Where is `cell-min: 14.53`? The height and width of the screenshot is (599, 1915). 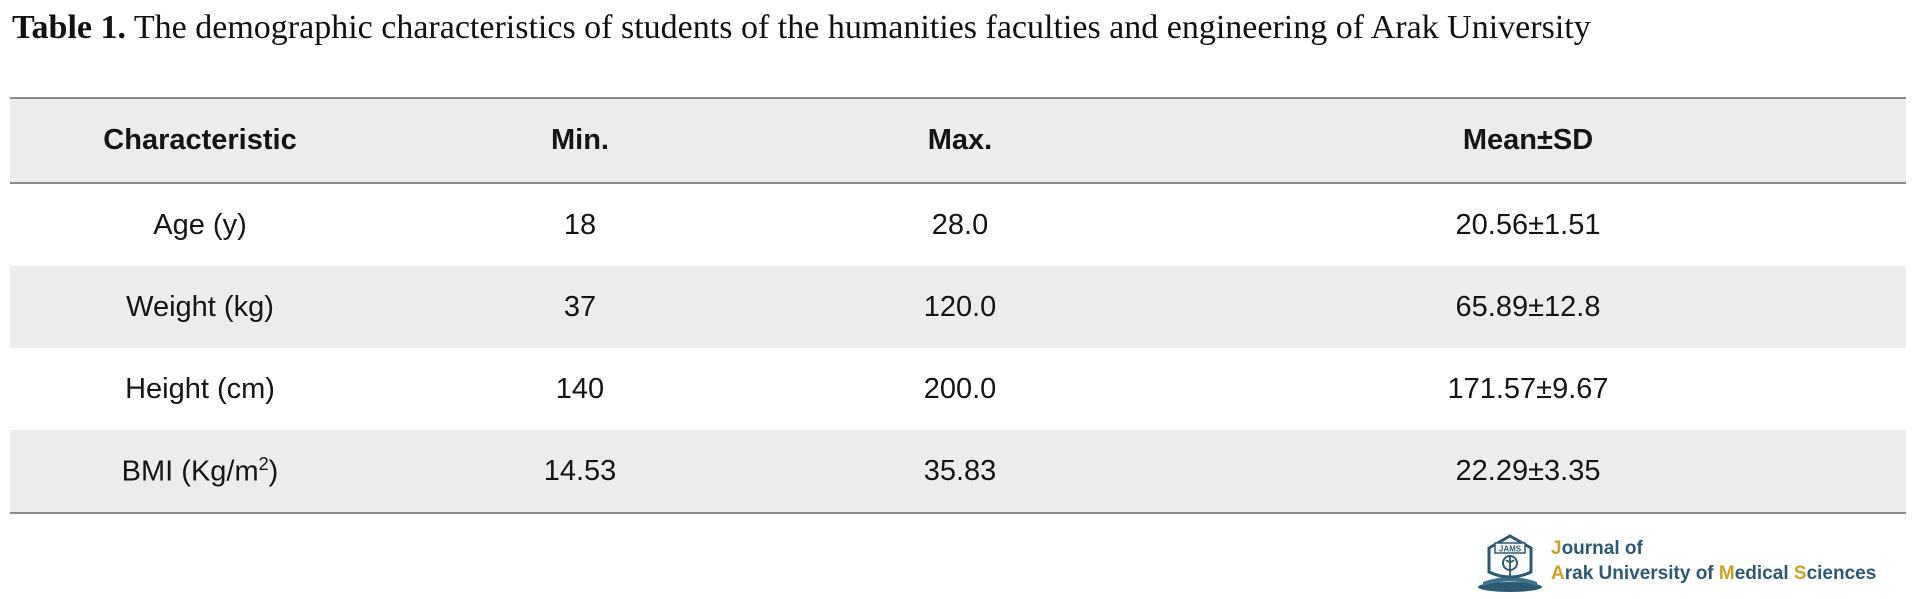 cell-min: 14.53 is located at coordinates (580, 470).